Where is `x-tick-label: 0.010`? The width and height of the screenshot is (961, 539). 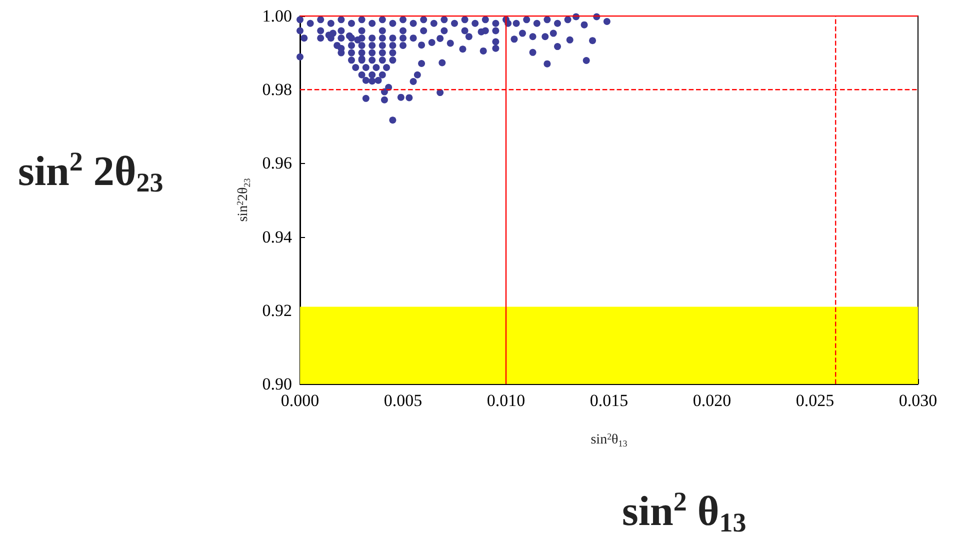
x-tick-label: 0.010 is located at coordinates (506, 400).